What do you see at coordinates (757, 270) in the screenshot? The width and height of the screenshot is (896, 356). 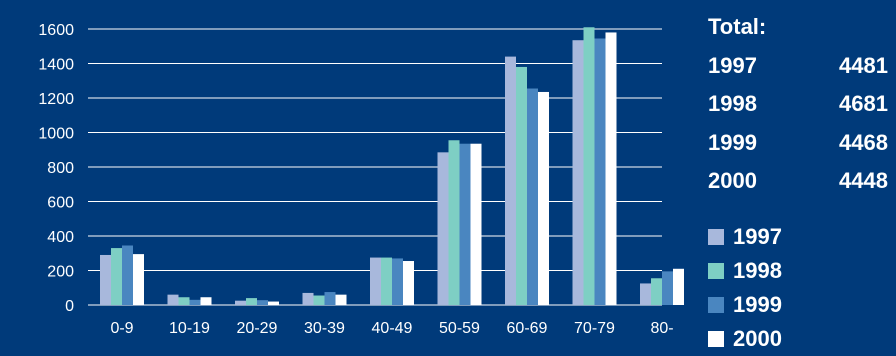 I see `legend-label: 1998` at bounding box center [757, 270].